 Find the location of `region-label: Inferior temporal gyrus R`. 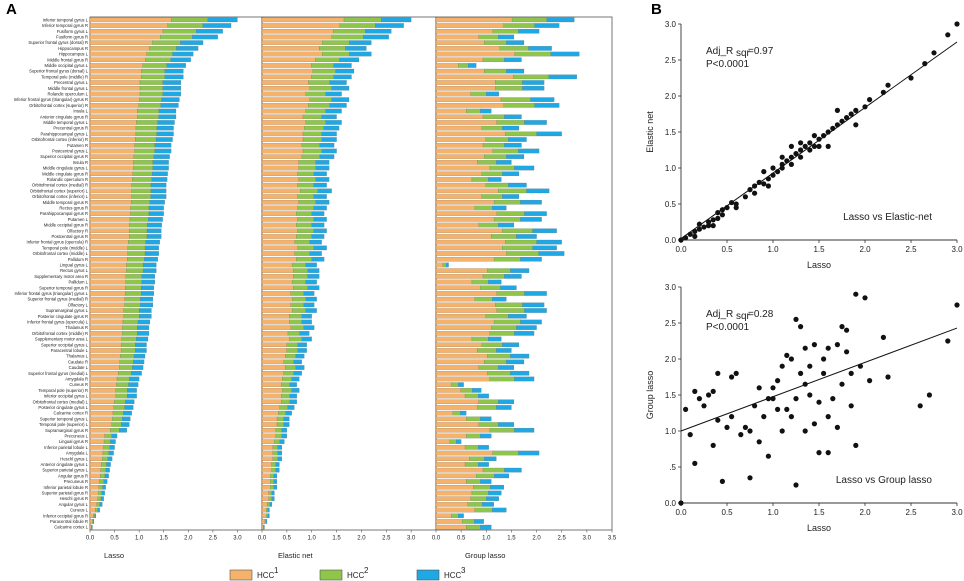

region-label: Inferior temporal gyrus R is located at coordinates (65, 25).